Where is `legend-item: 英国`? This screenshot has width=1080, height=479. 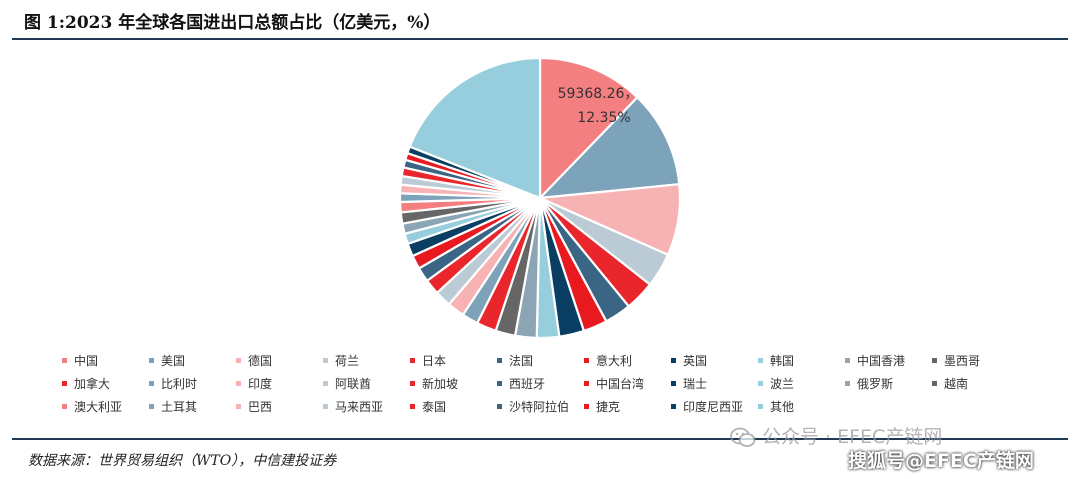 legend-item: 英国 is located at coordinates (714, 360).